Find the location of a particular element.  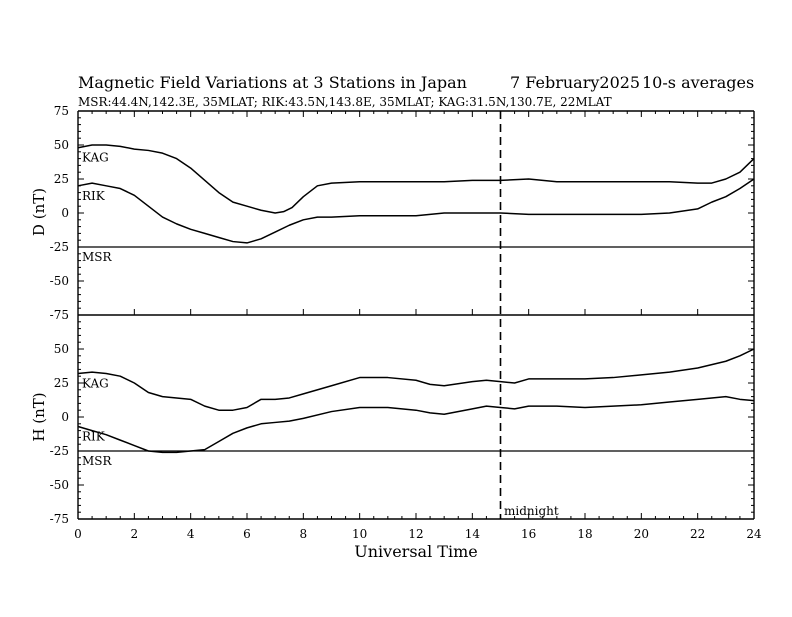

x-tick-label: 16 is located at coordinates (528, 534).